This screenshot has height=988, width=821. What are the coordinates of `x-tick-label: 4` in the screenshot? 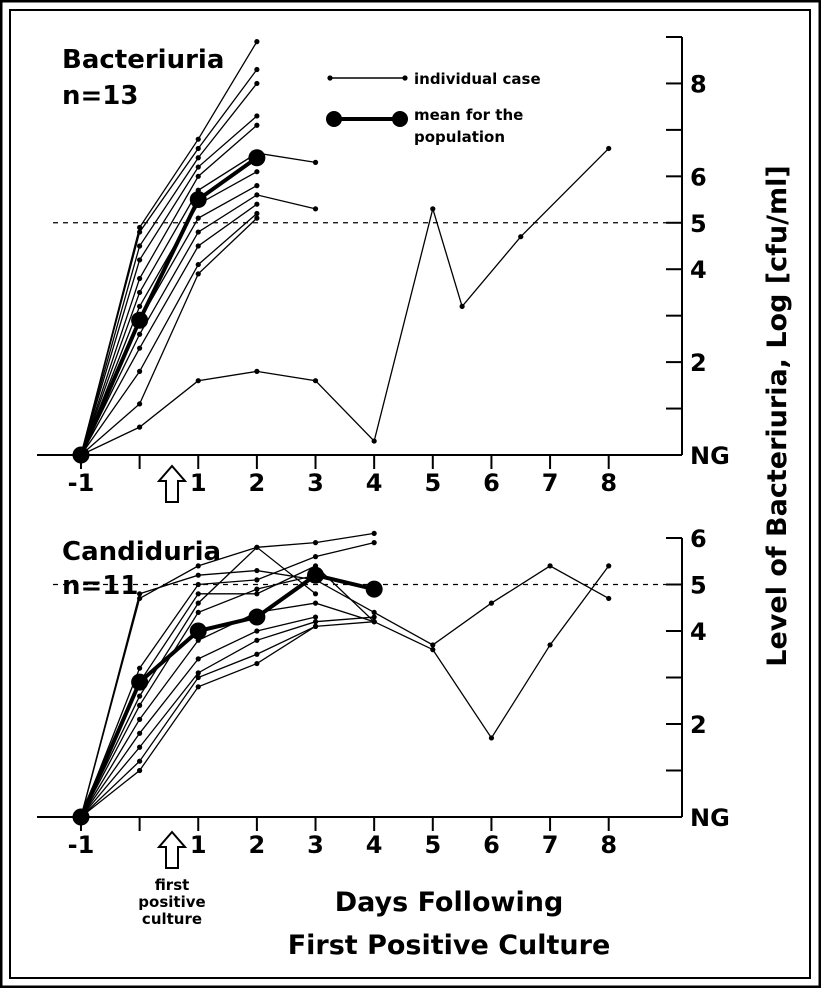 It's located at (374, 483).